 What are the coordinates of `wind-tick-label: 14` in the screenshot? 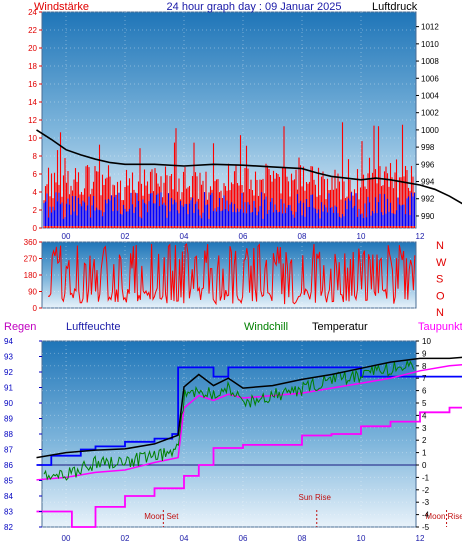 It's located at (32, 102).